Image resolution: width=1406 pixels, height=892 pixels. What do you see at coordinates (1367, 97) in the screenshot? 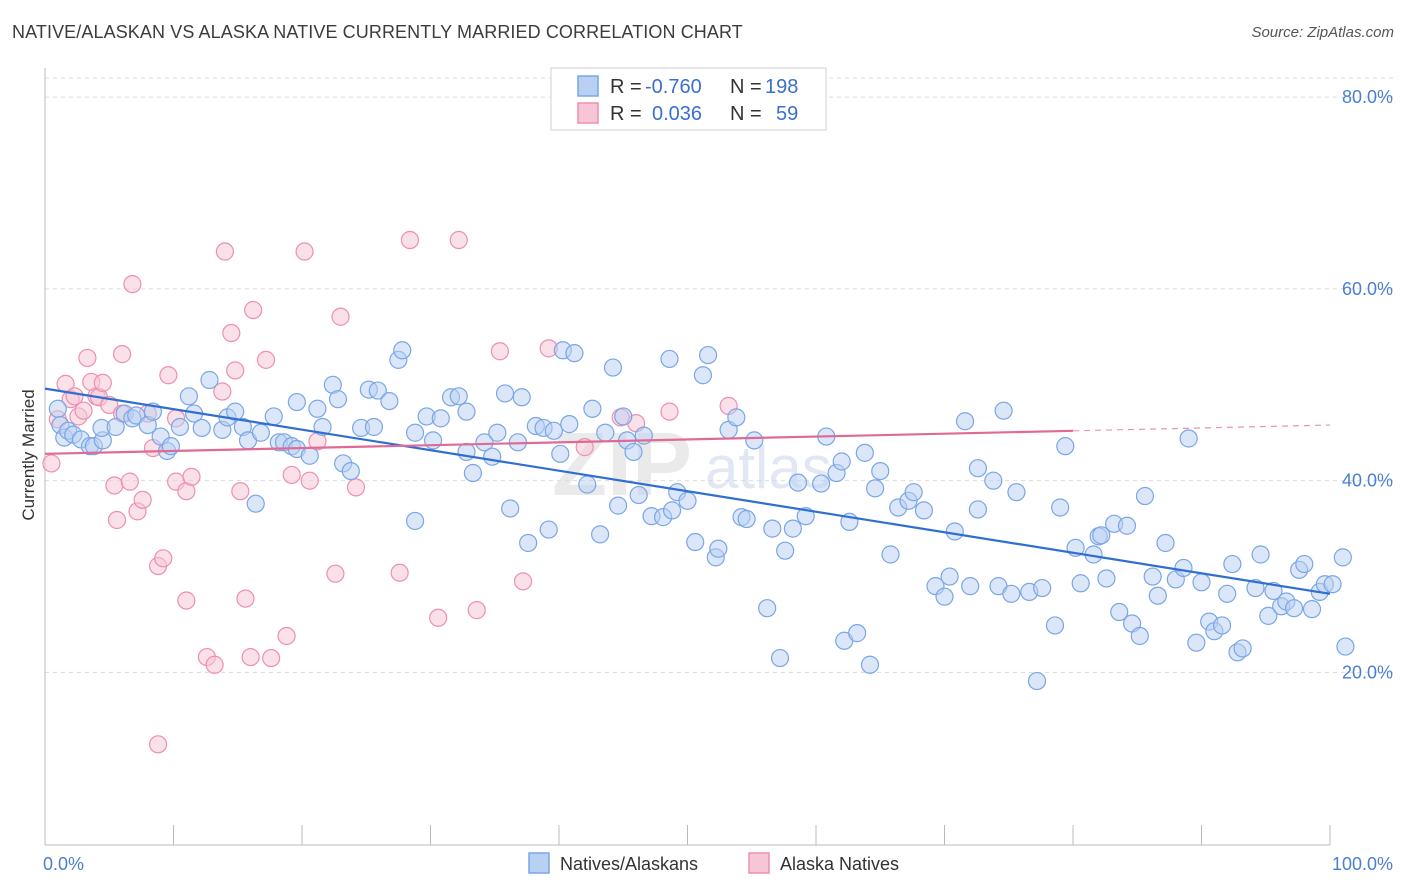
I see `y-tick-label: 80.0%` at bounding box center [1367, 97].